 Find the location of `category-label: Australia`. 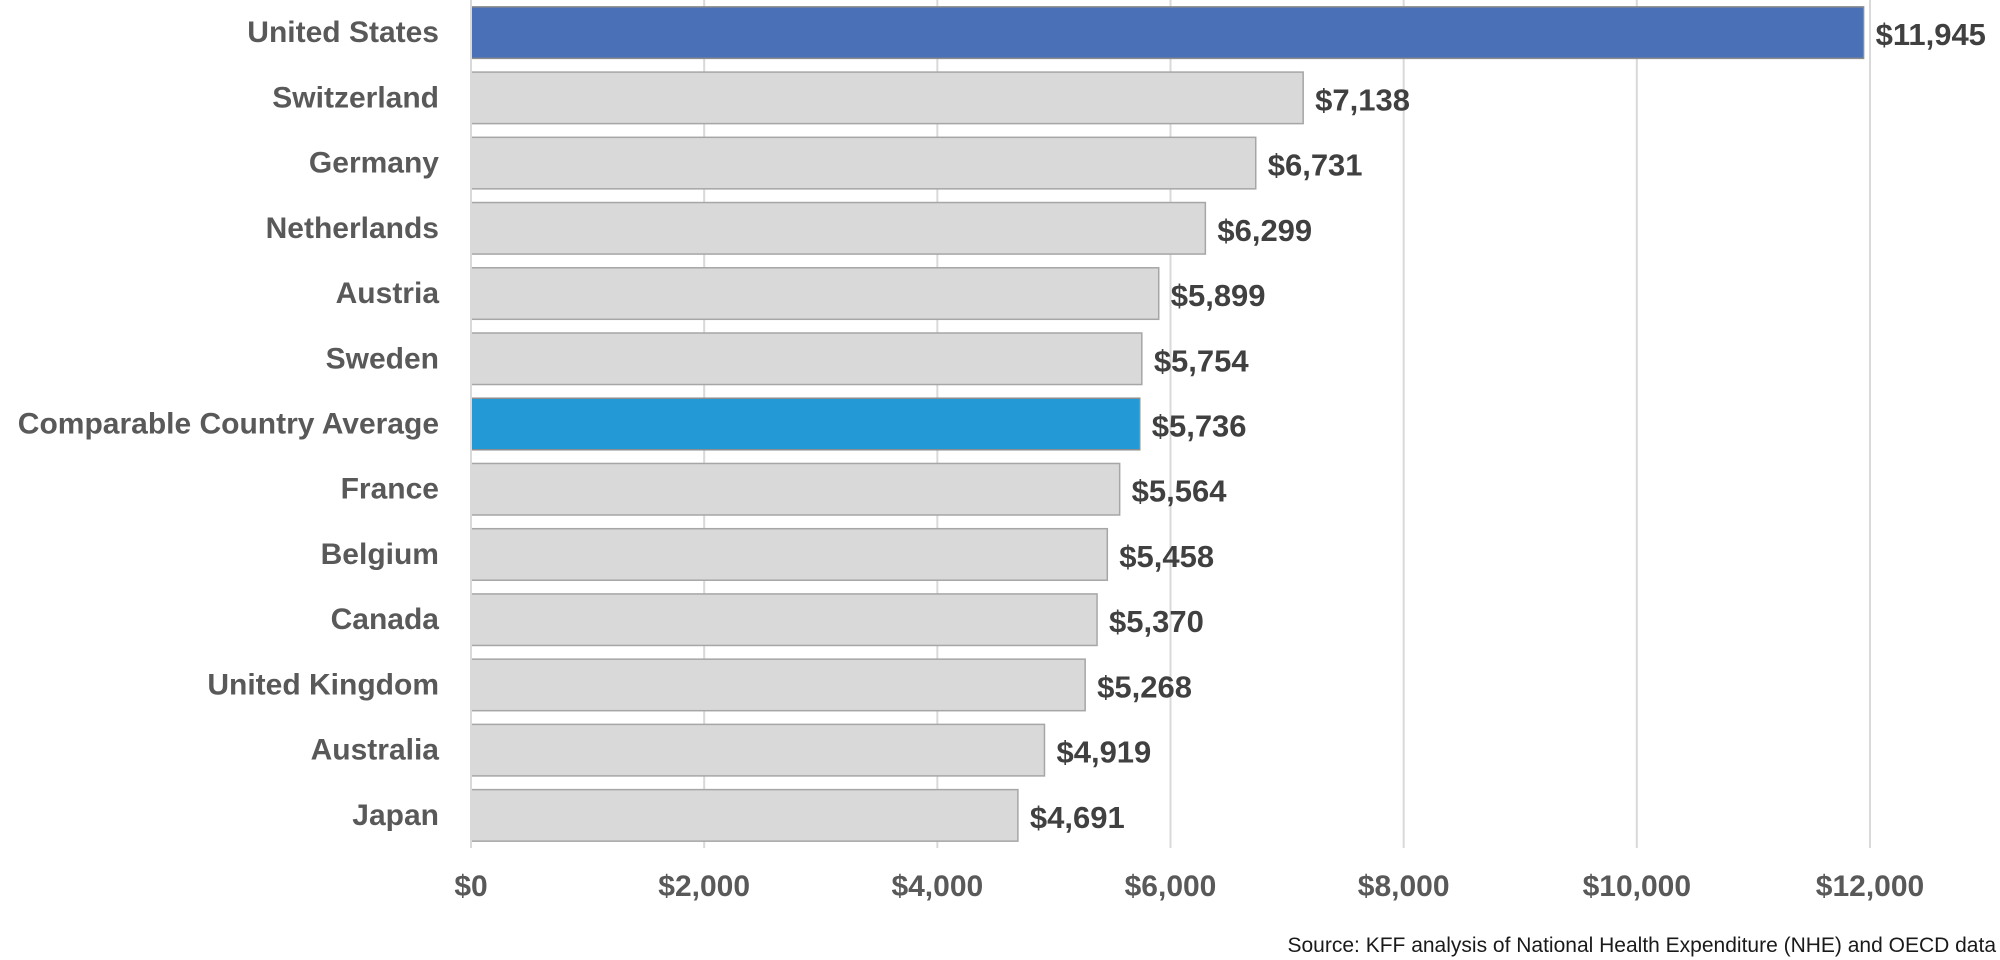

category-label: Australia is located at coordinates (375, 750).